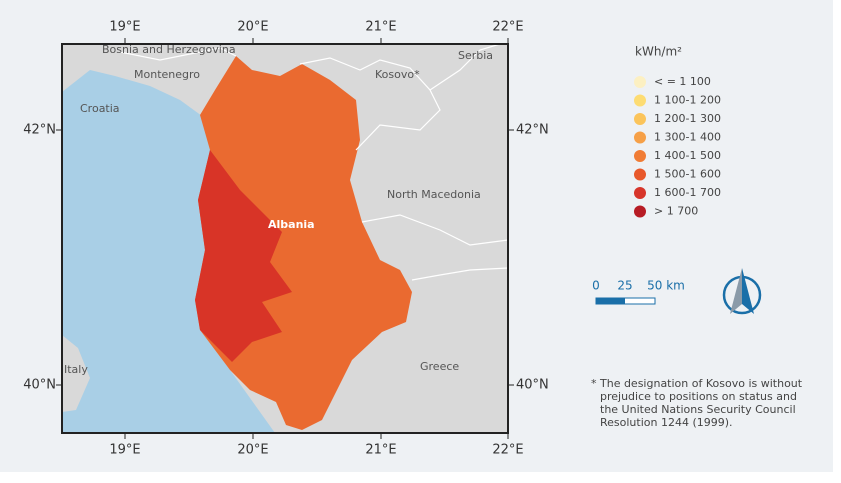 This screenshot has height=483, width=841. Describe the element at coordinates (658, 52) in the screenshot. I see `legend-title: kWh/m²` at that location.